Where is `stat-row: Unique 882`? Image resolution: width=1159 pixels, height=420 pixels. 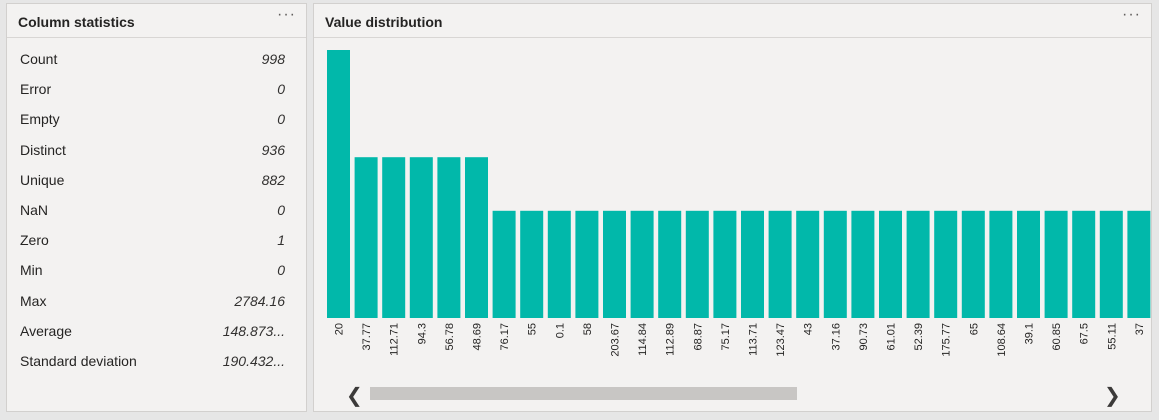
stat-row: Unique 882 is located at coordinates (156, 180).